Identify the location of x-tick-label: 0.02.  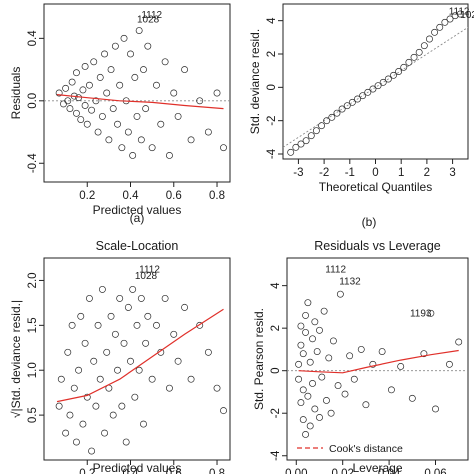
(342, 471).